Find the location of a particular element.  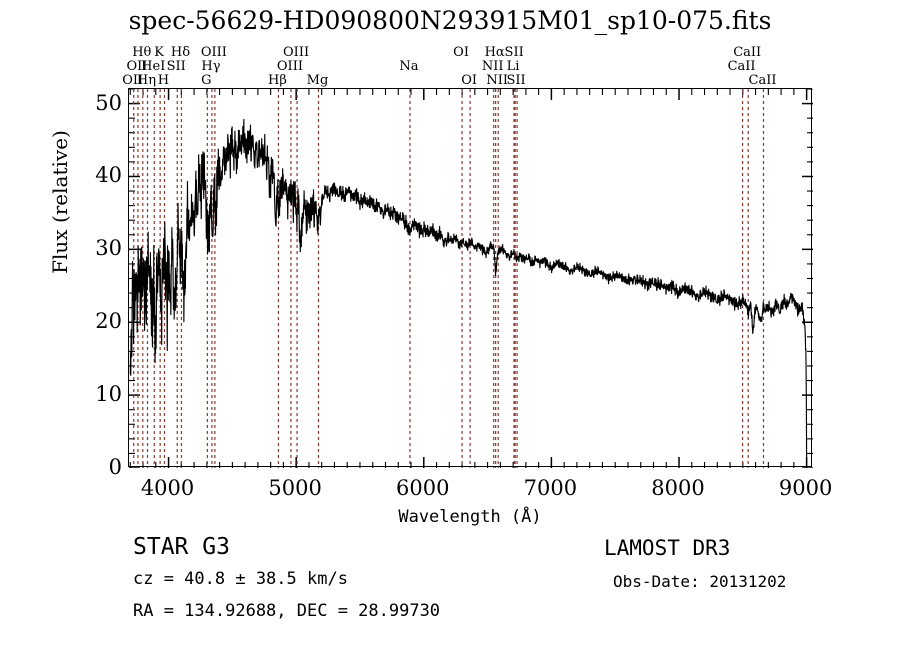

object-class-text: STAR G3 is located at coordinates (181, 547).